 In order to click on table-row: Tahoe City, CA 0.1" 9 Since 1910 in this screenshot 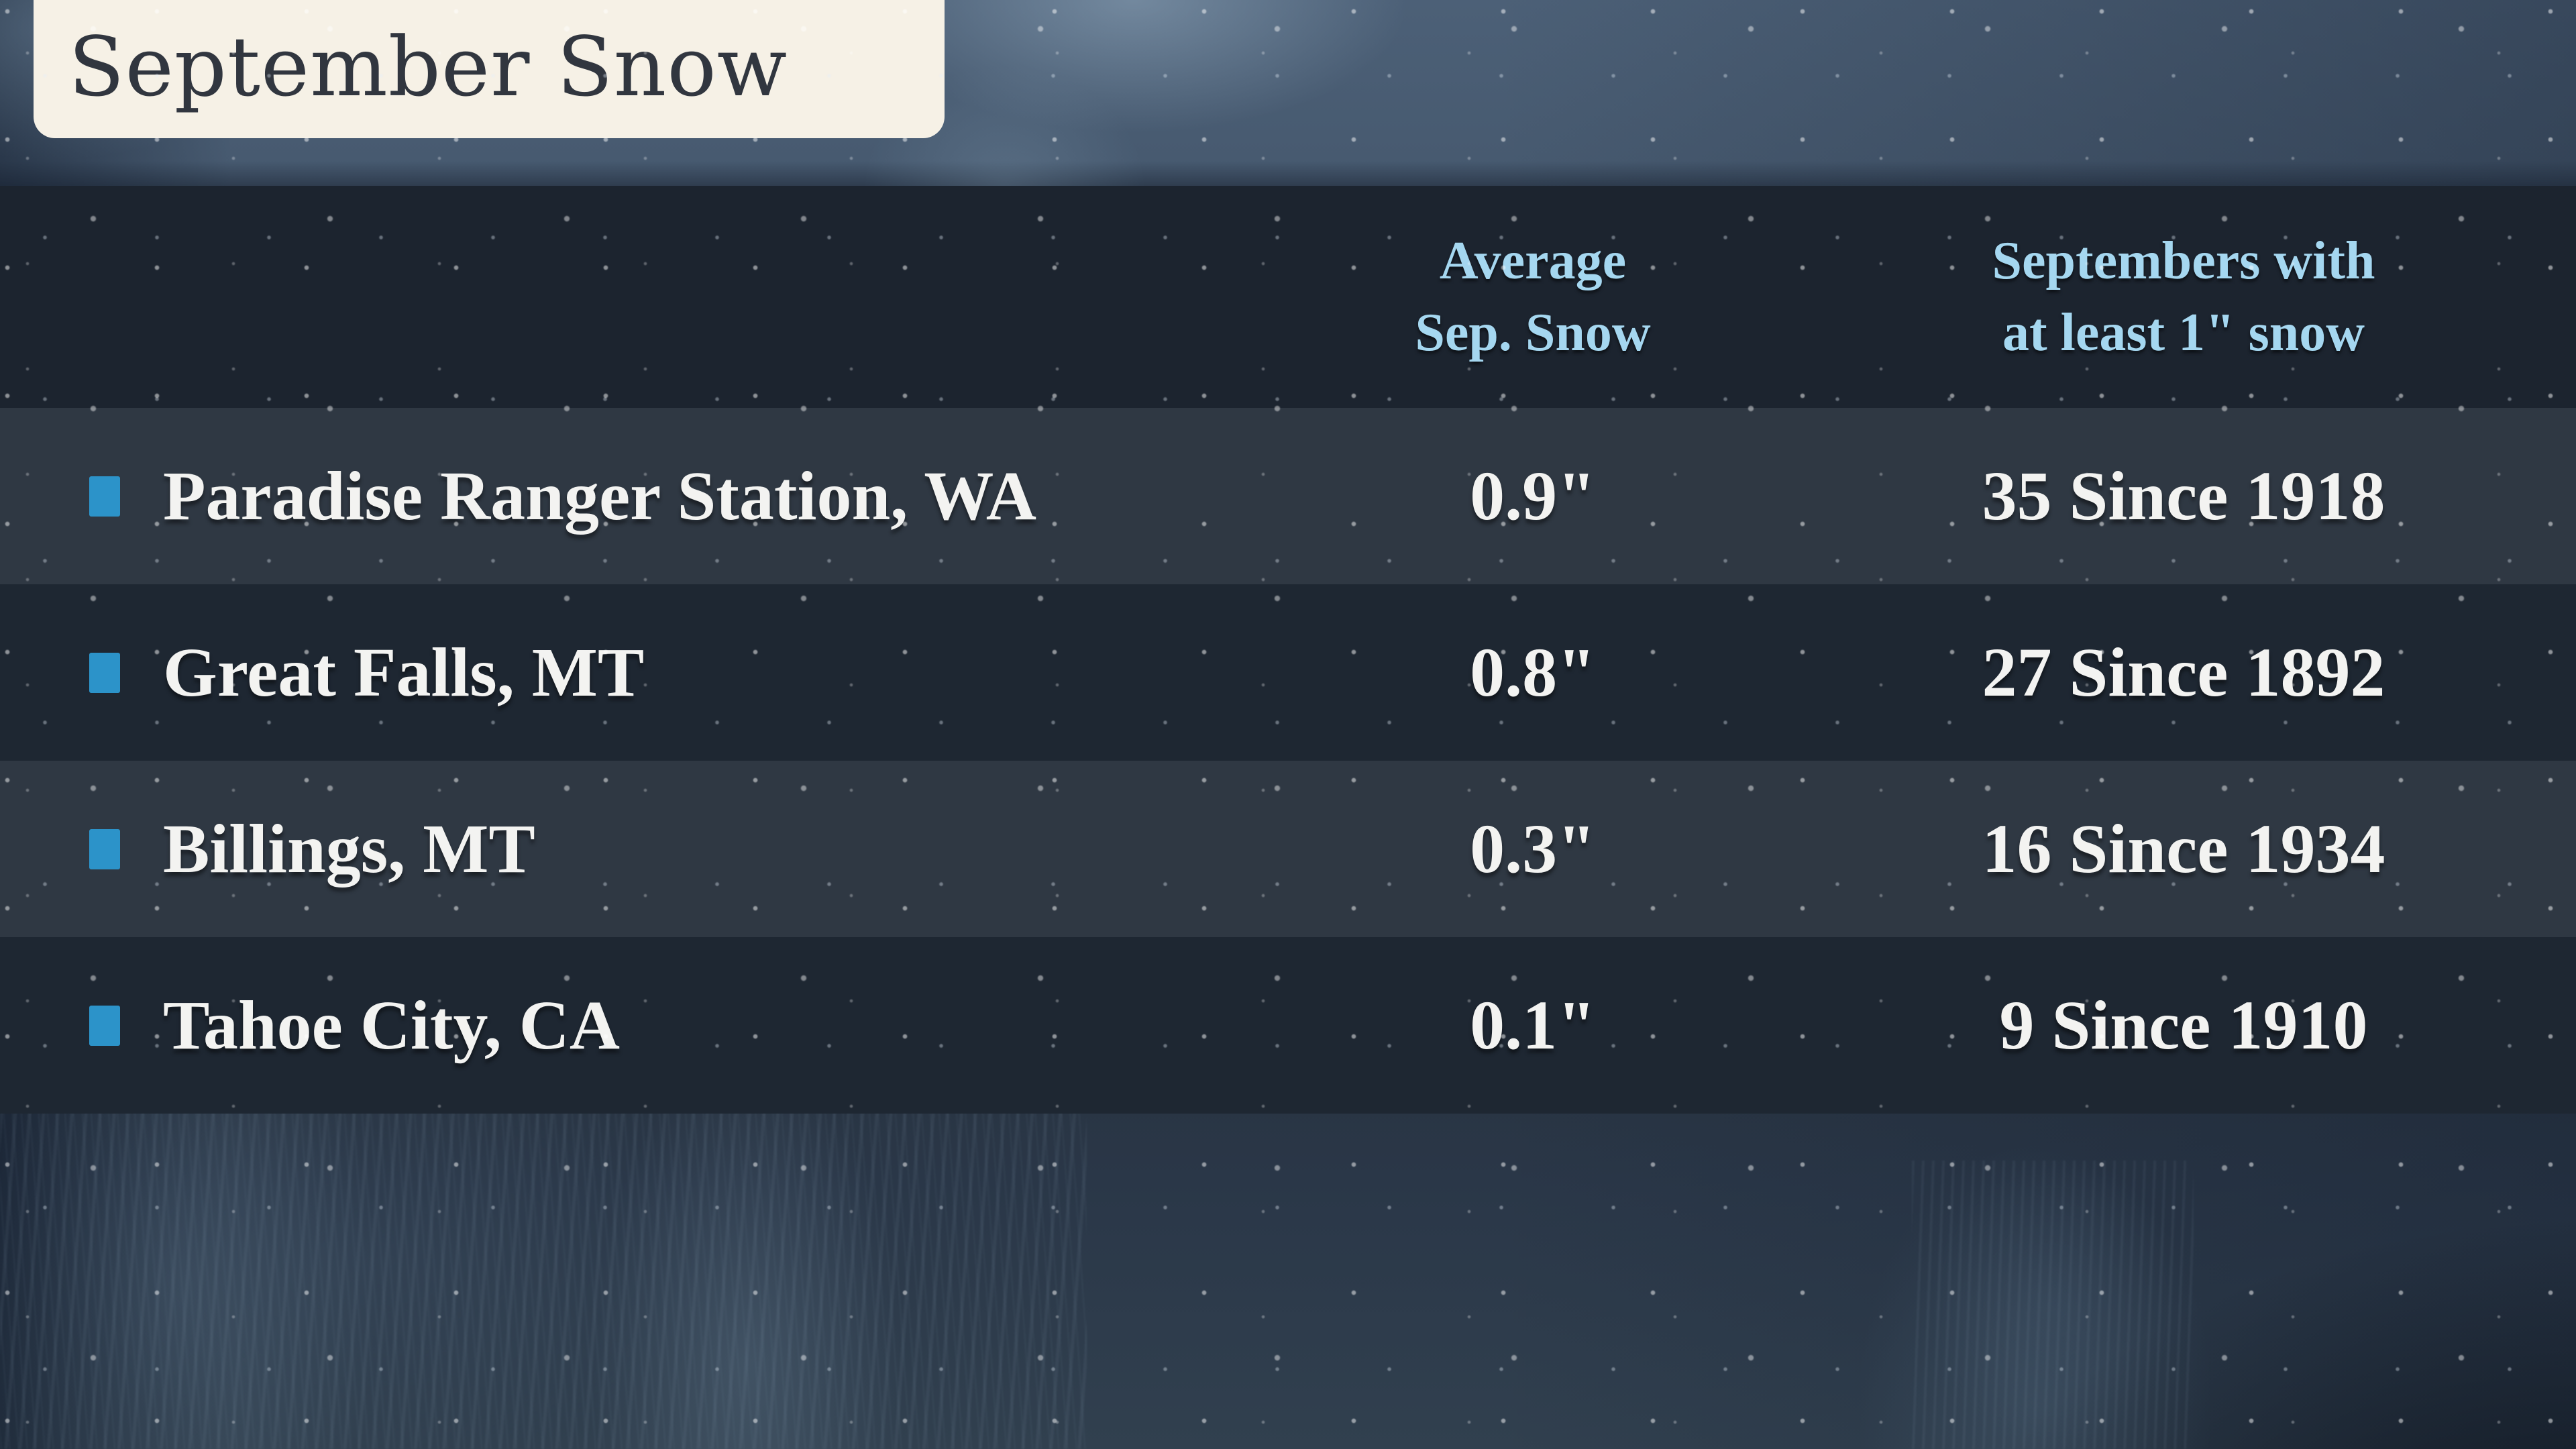, I will do `click(1288, 1025)`.